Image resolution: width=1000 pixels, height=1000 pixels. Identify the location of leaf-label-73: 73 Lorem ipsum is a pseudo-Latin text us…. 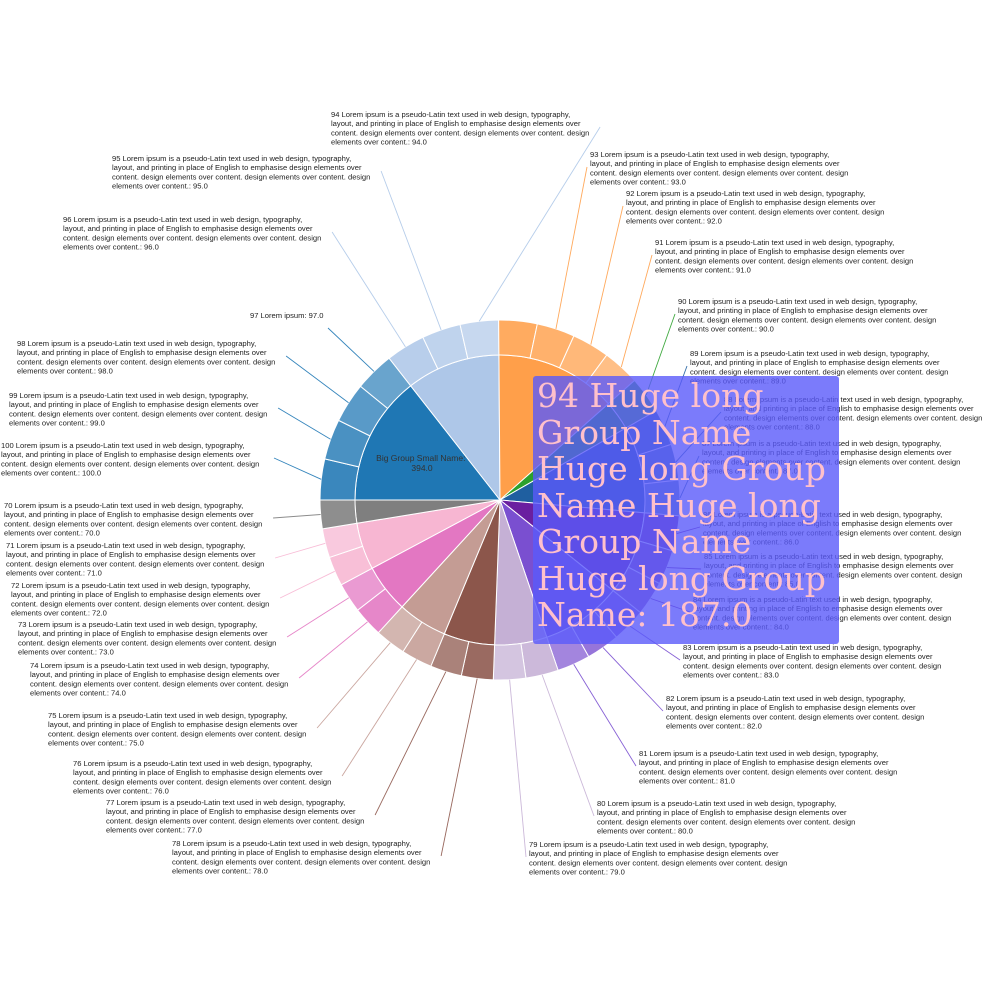
(147, 638).